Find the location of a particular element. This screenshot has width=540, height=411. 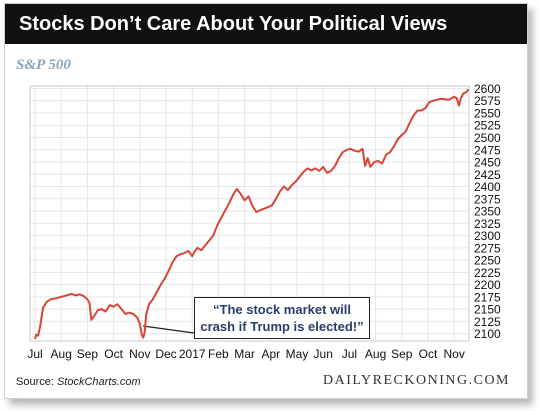

source-name: StockCharts.com is located at coordinates (98, 382).